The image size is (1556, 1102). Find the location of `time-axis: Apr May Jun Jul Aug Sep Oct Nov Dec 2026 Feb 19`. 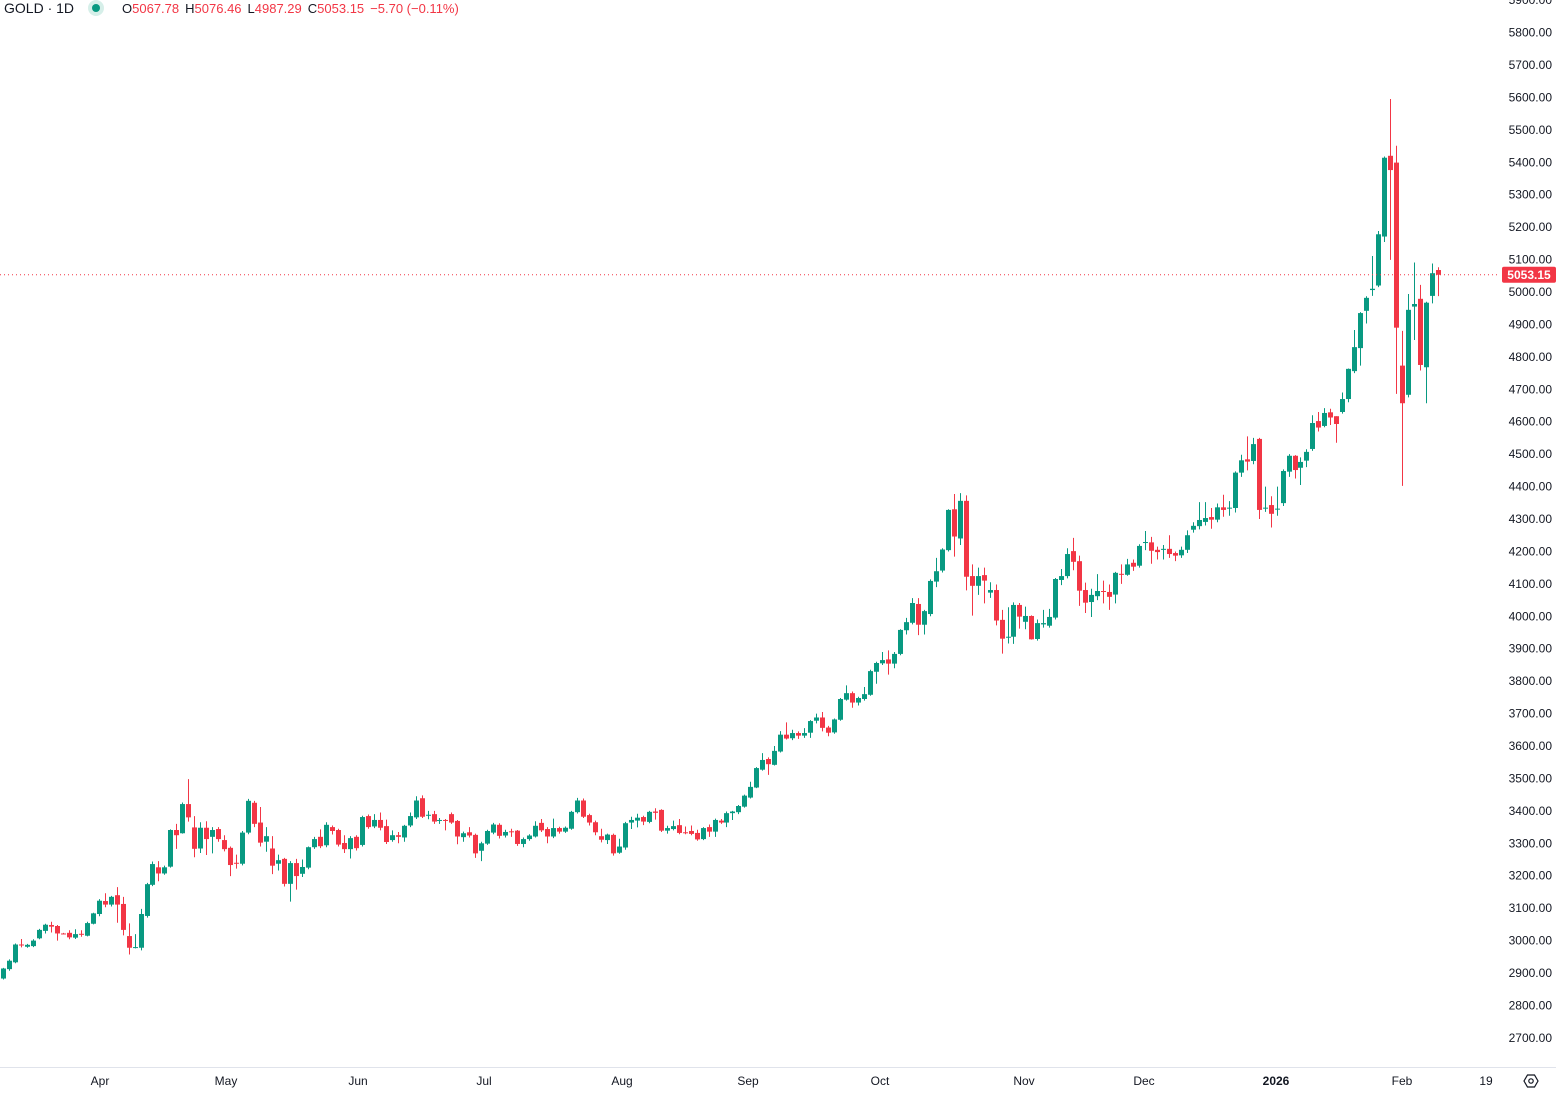

time-axis: Apr May Jun Jul Aug Sep Oct Nov Dec 2026 Feb 19 is located at coordinates (792, 1081).